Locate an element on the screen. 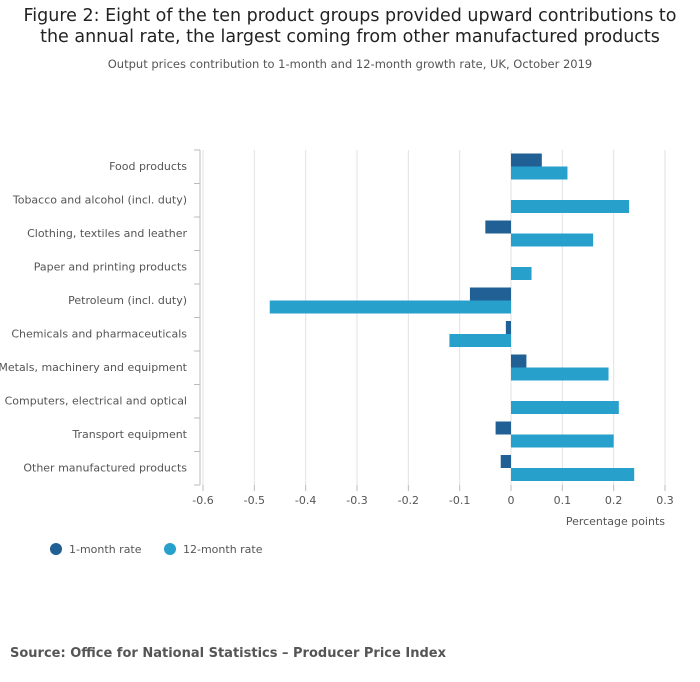 This screenshot has width=700, height=682. y-tick-label: Food products is located at coordinates (148, 166).